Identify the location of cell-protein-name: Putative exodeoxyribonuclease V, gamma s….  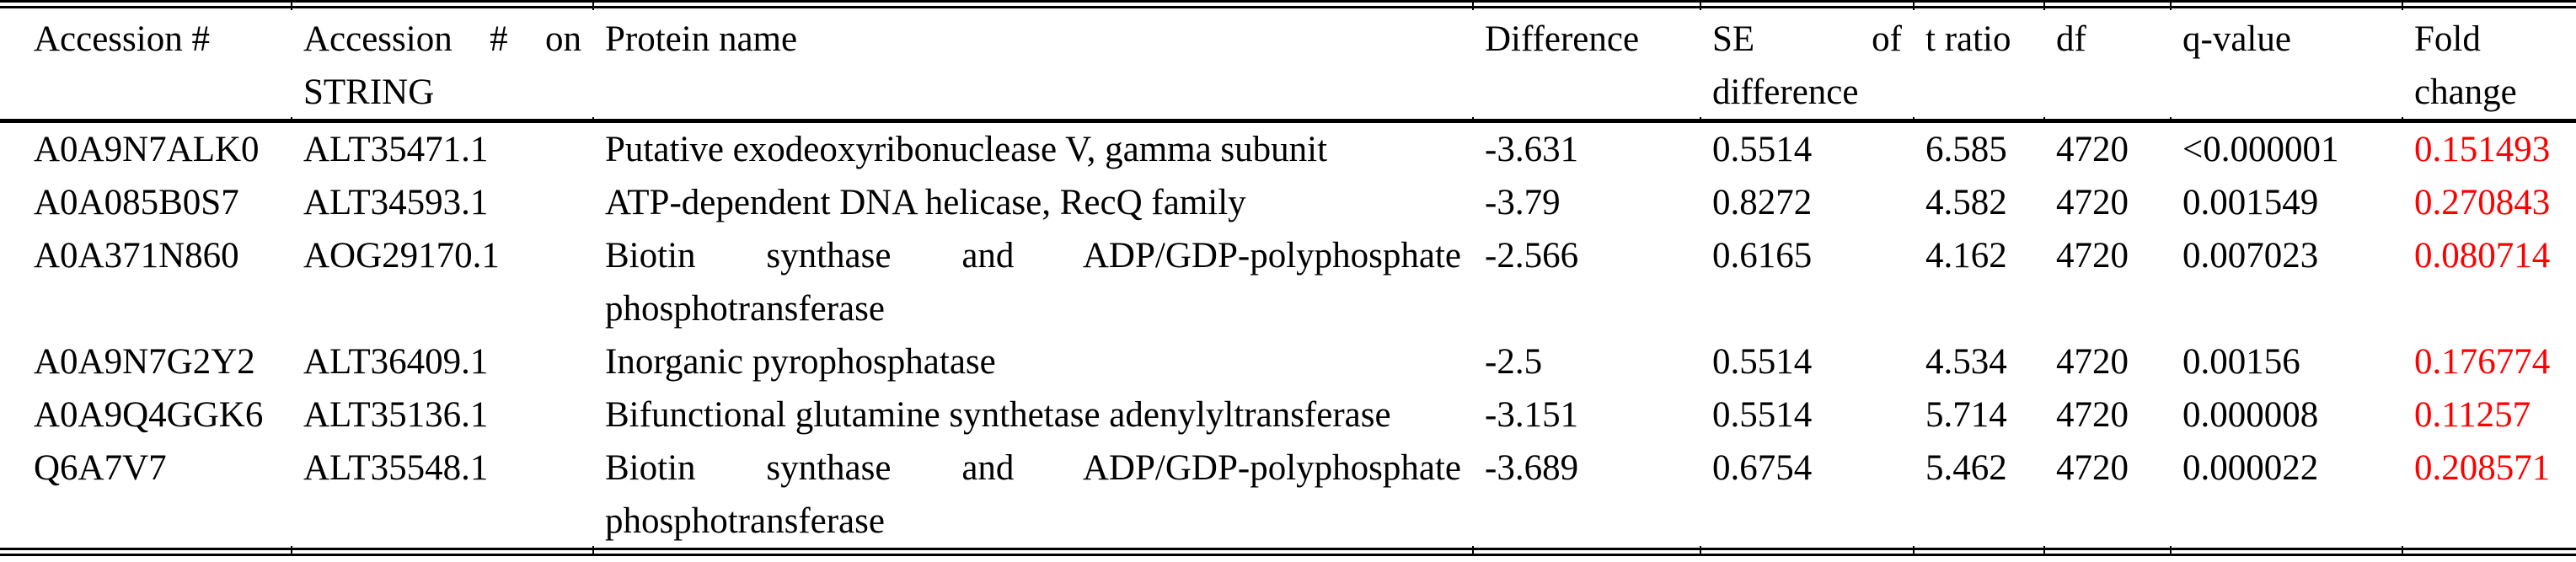
(967, 149).